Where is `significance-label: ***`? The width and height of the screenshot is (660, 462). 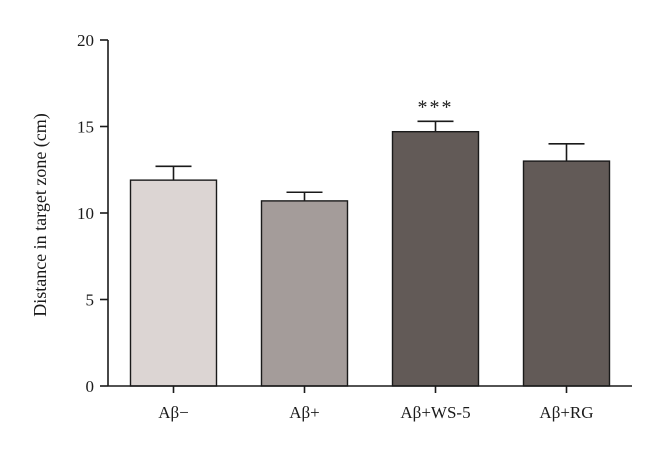 significance-label: *** is located at coordinates (436, 107).